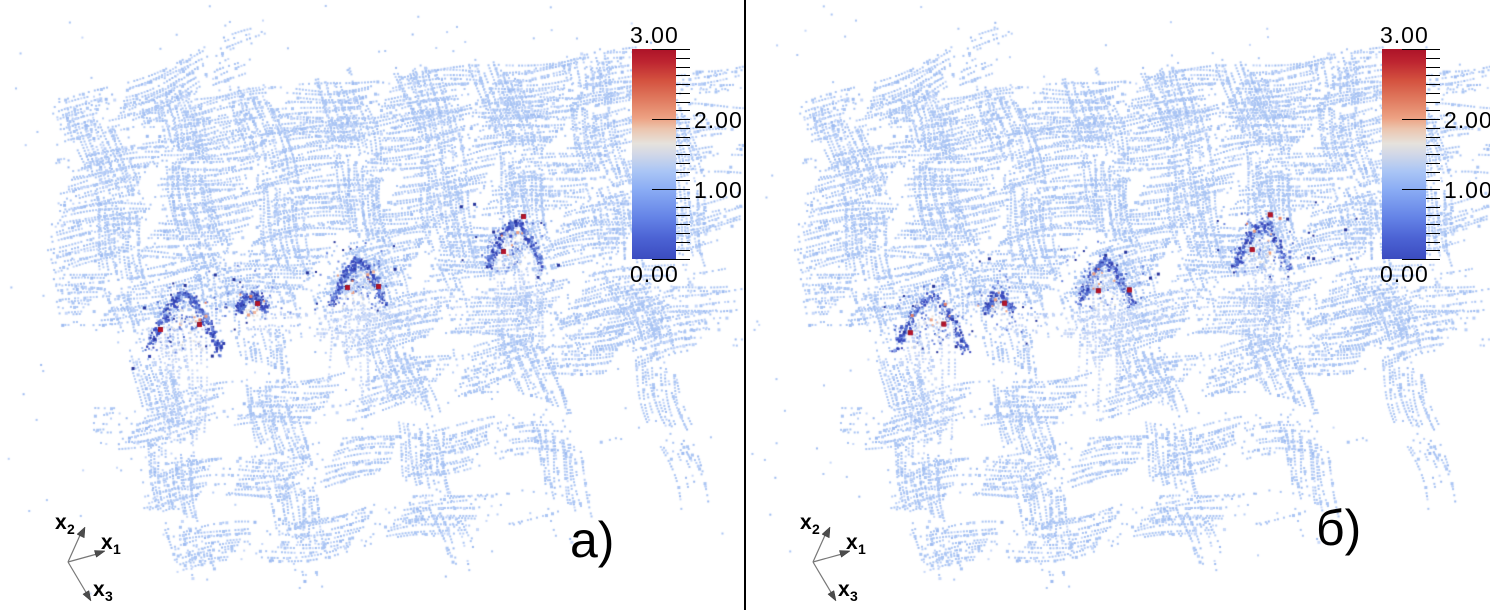  I want to click on panel-divider, so click(745, 305).